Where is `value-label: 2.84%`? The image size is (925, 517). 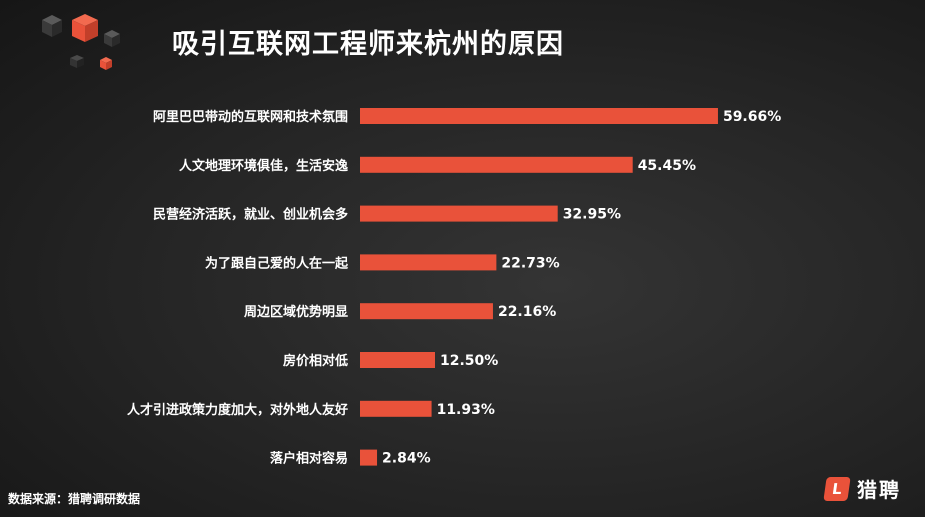
value-label: 2.84% is located at coordinates (406, 459).